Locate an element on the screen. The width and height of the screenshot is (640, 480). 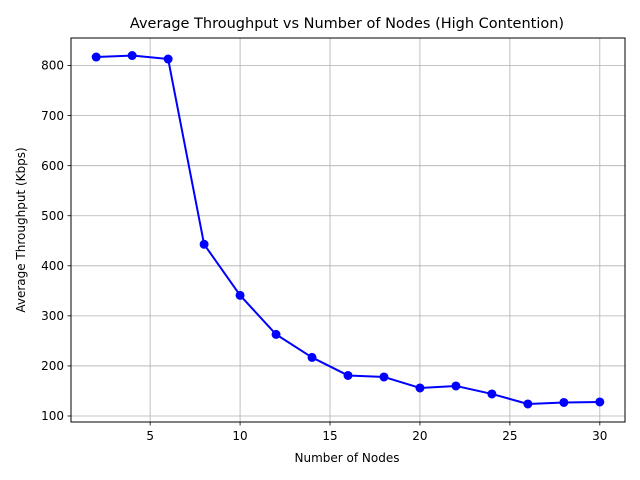
y-tick-label: 200 is located at coordinates (52, 366).